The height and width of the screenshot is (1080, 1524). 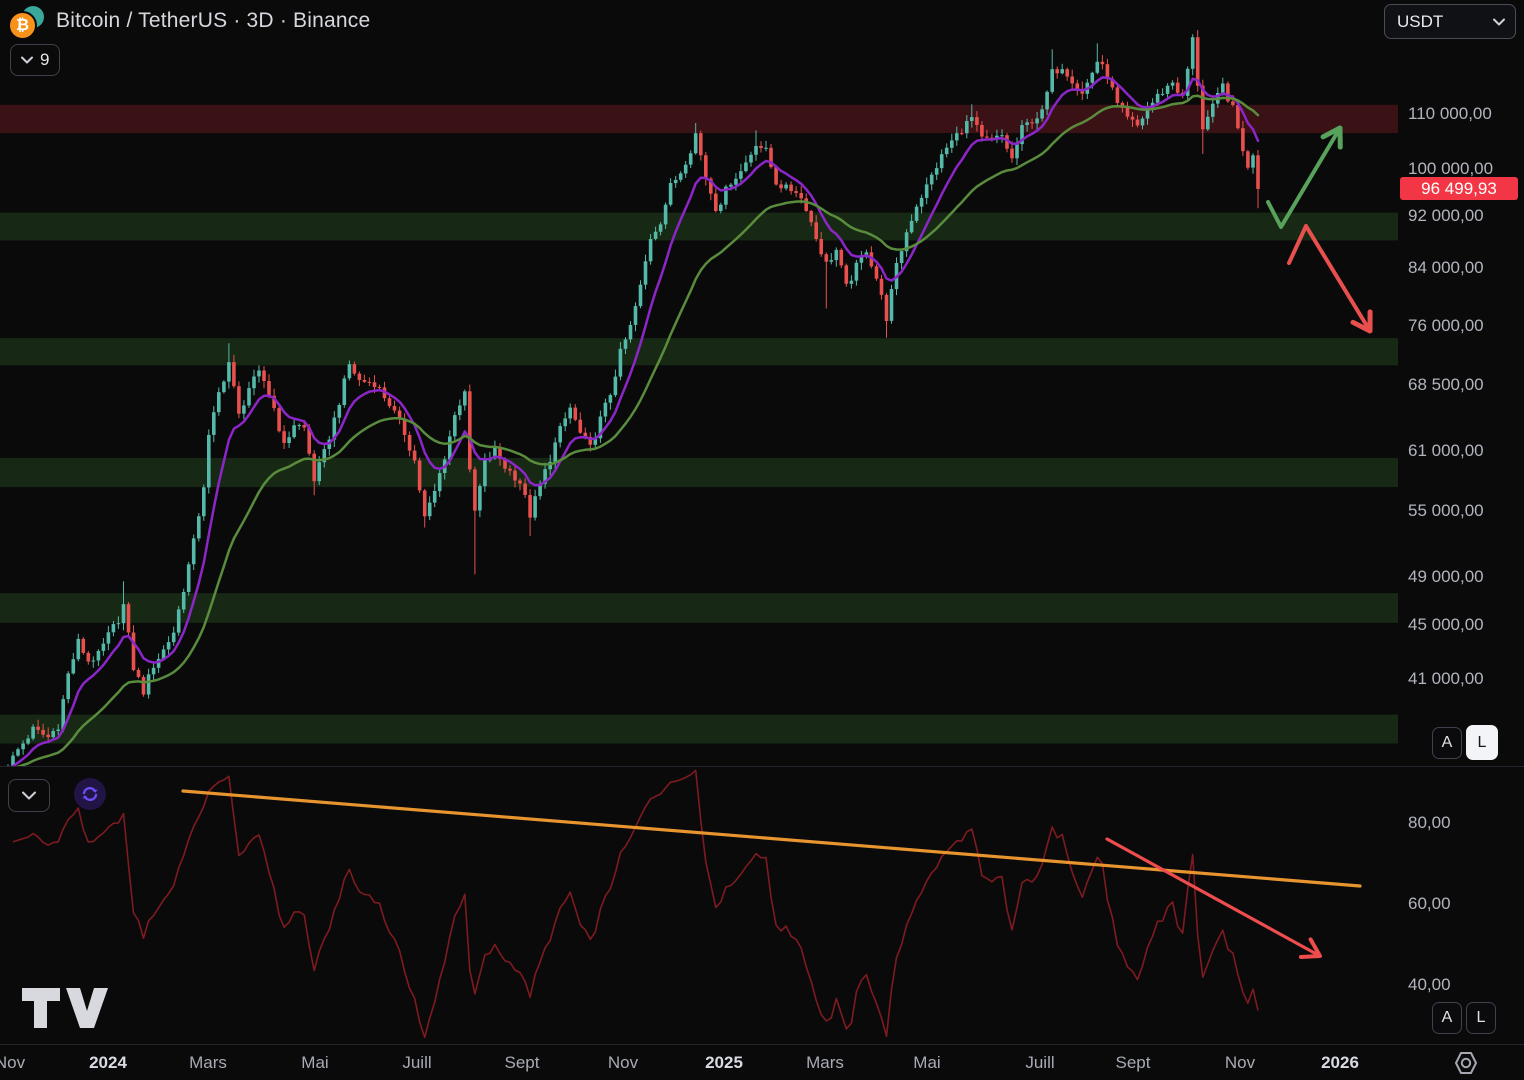 I want to click on session-settings-icon, so click(x=1466, y=1063).